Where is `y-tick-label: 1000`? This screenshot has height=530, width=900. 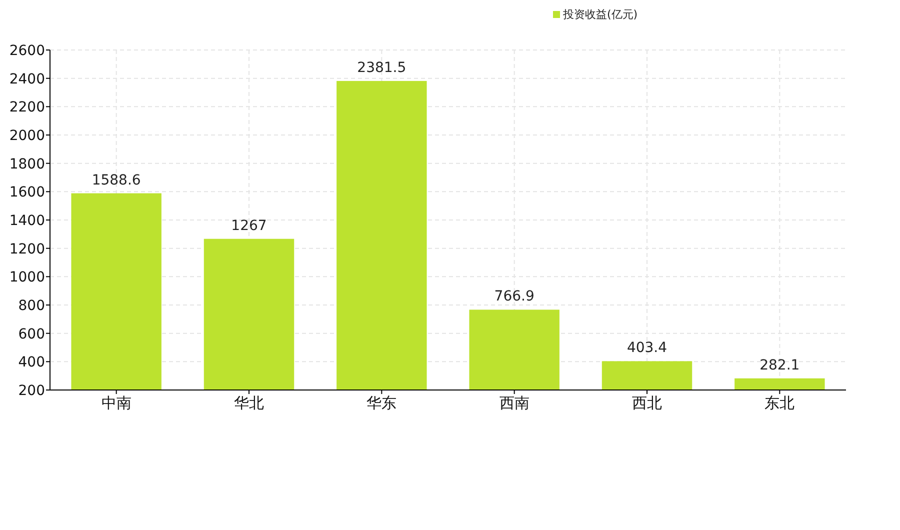 y-tick-label: 1000 is located at coordinates (27, 278).